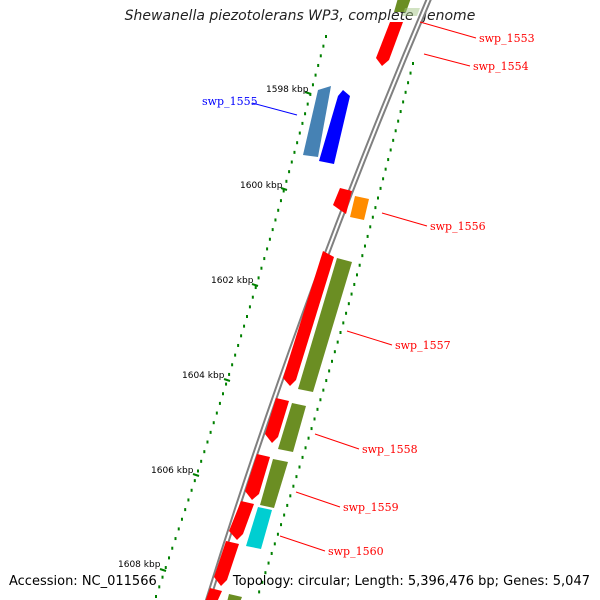 Image resolution: width=600 pixels, height=600 pixels. What do you see at coordinates (83, 581) in the screenshot?
I see `accession-text: Accession: NC_011566` at bounding box center [83, 581].